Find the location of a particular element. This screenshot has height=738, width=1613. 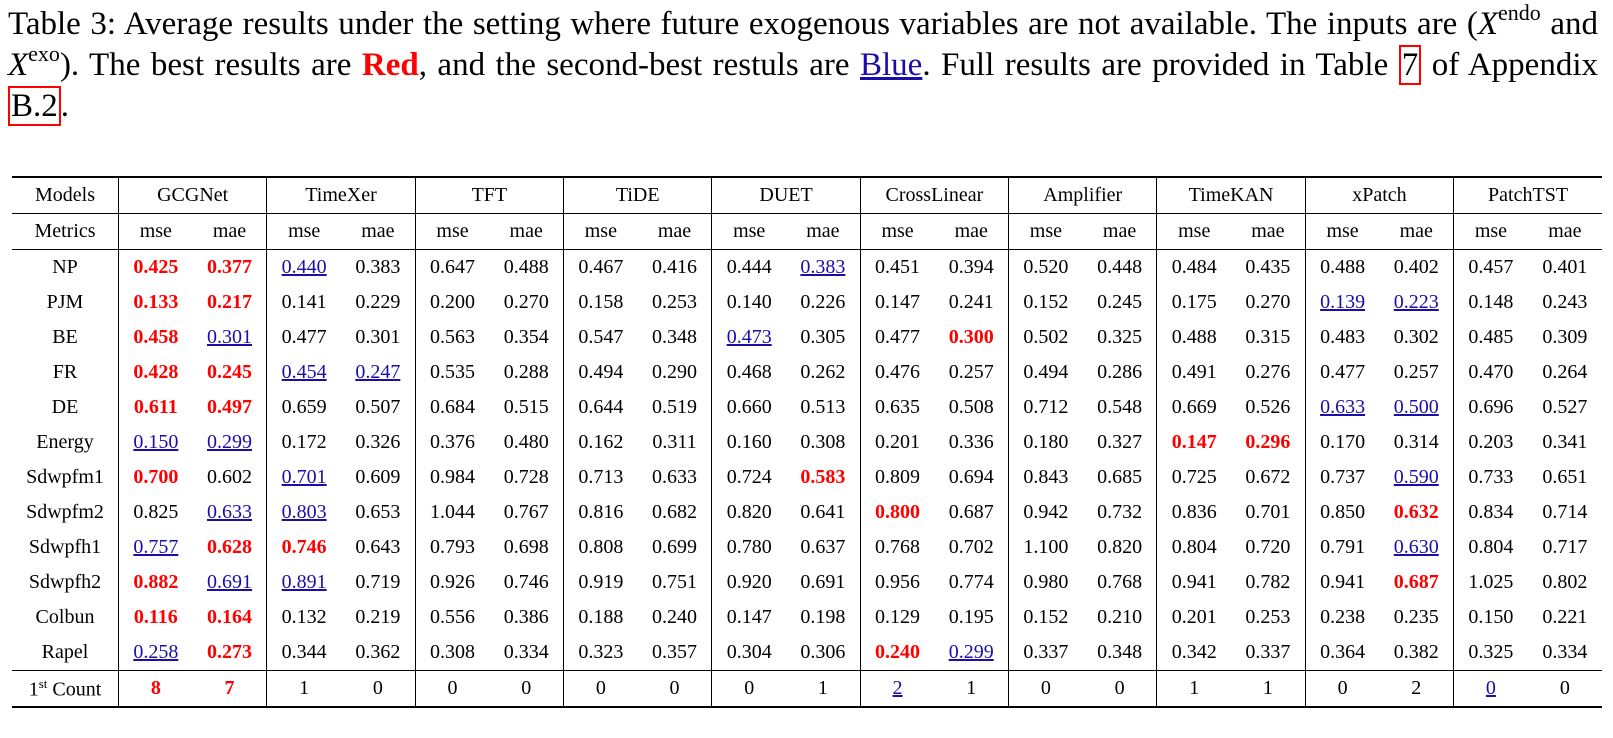

metric-value-cell: 0.488 is located at coordinates (1342, 268).